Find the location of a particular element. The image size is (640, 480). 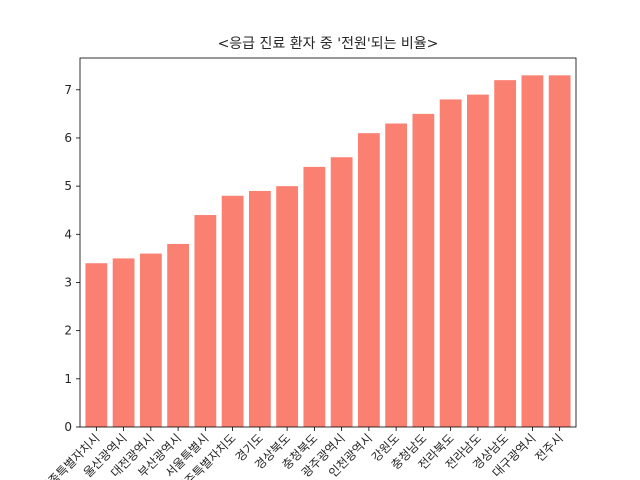

y-tick-label: 5 is located at coordinates (68, 186).